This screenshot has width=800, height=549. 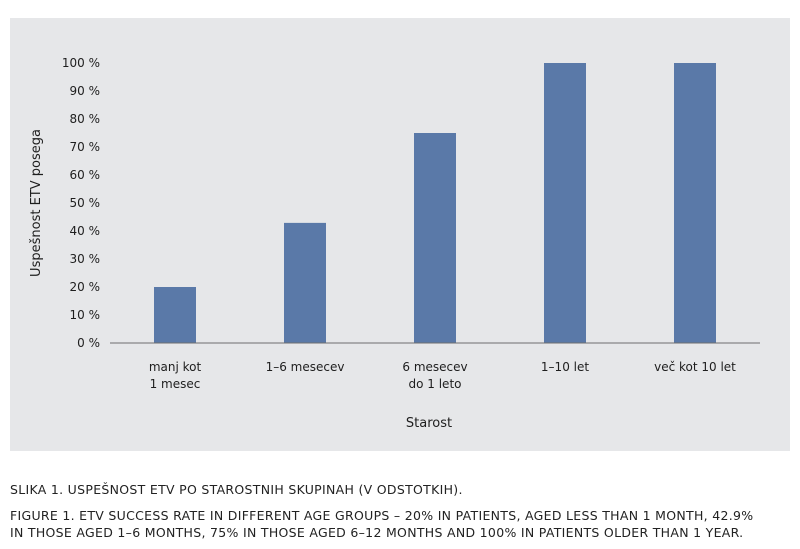 I want to click on y-tick-label: 70 %, so click(x=85, y=147).